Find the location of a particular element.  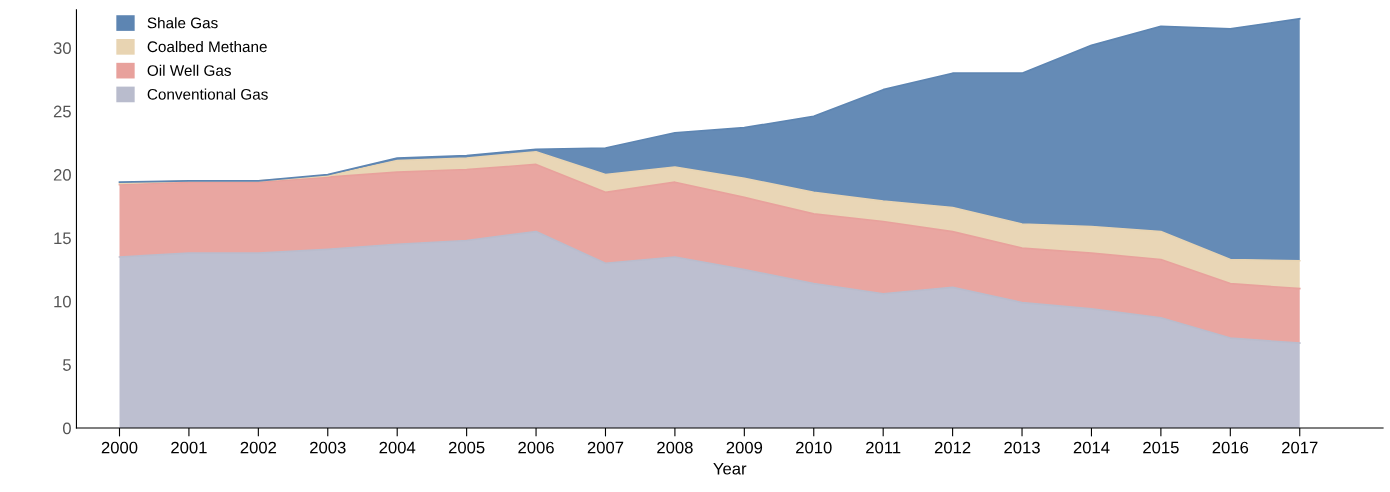

x-tick-label: 2017 is located at coordinates (1300, 447).